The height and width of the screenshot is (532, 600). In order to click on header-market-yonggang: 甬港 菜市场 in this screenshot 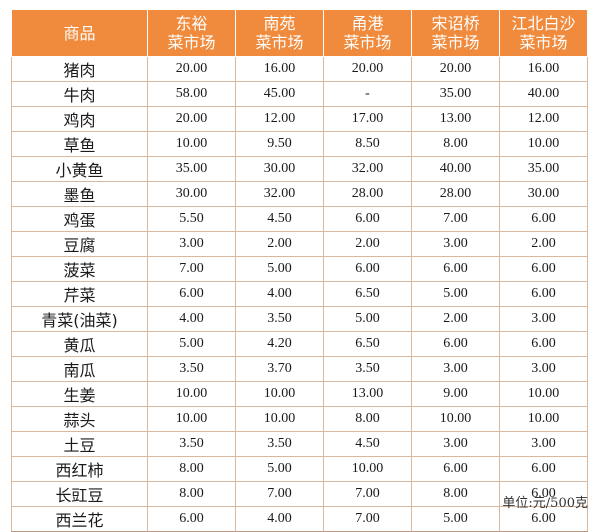, I will do `click(367, 33)`.